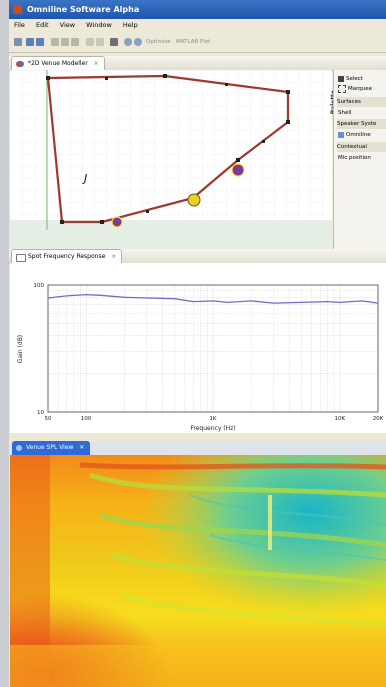  I want to click on menu-window: Window, so click(99, 25).